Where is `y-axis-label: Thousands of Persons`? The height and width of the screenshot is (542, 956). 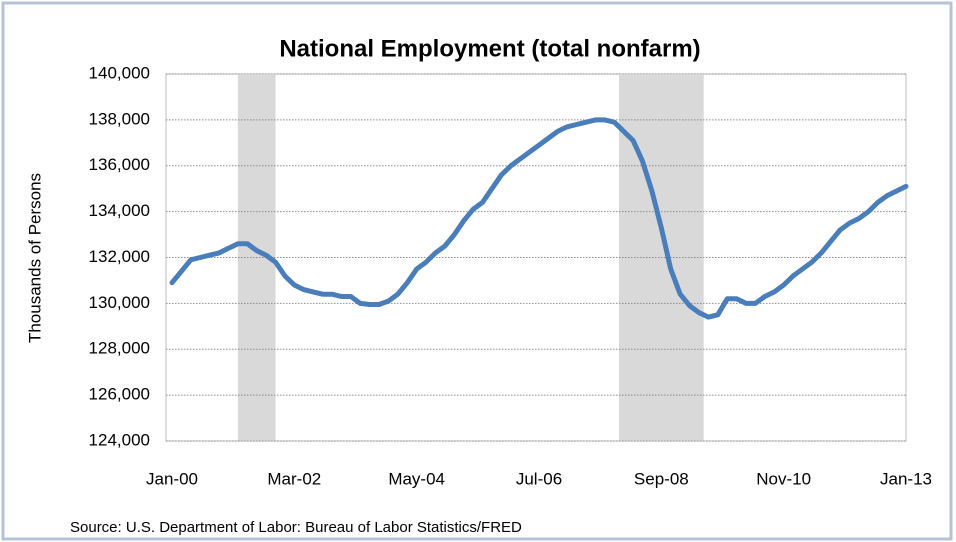 y-axis-label: Thousands of Persons is located at coordinates (34, 258).